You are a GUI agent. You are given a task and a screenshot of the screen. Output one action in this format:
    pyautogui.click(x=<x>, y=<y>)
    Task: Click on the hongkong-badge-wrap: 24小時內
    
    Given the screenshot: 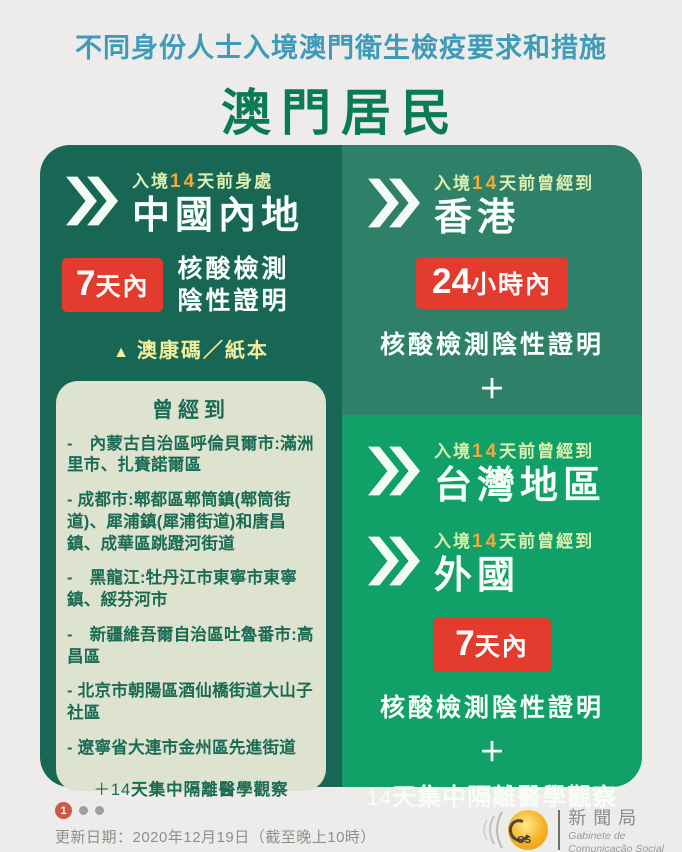 What is the action you would take?
    pyautogui.click(x=492, y=282)
    